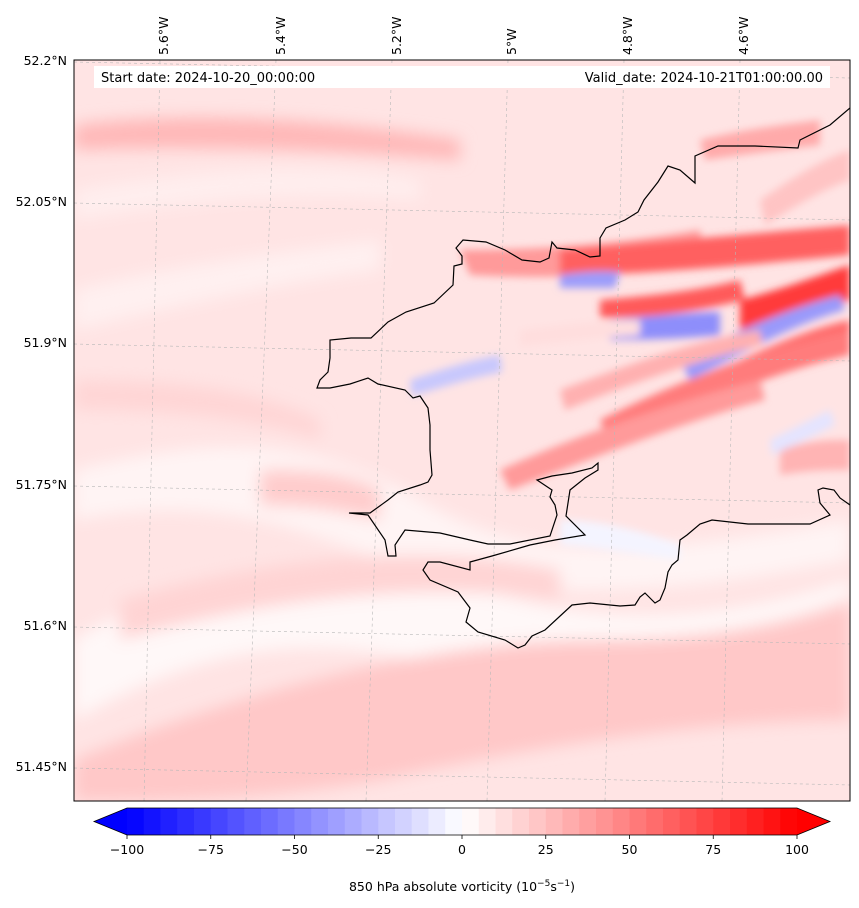 Image resolution: width=859 pixels, height=908 pixels. I want to click on lon-tick-label: 4.8°W, so click(627, 36).